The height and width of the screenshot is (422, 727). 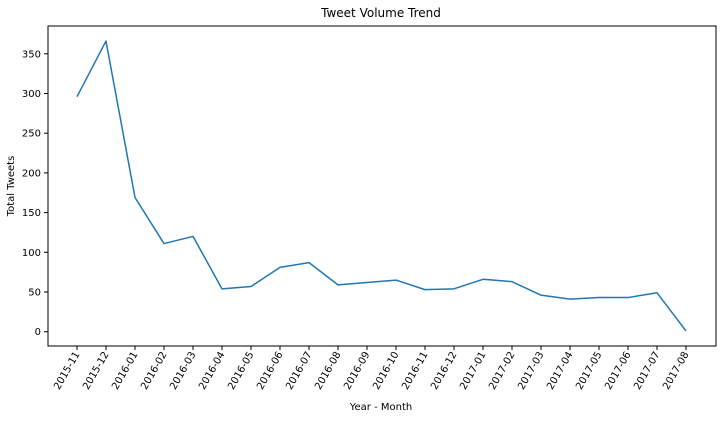 I want to click on y-axis-title: Total Tweets, so click(x=11, y=187).